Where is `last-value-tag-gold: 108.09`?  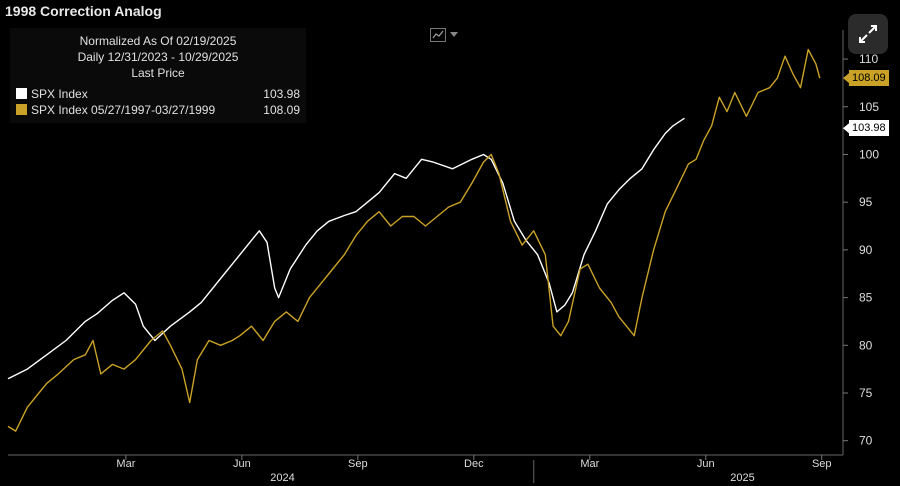 last-value-tag-gold: 108.09 is located at coordinates (869, 78).